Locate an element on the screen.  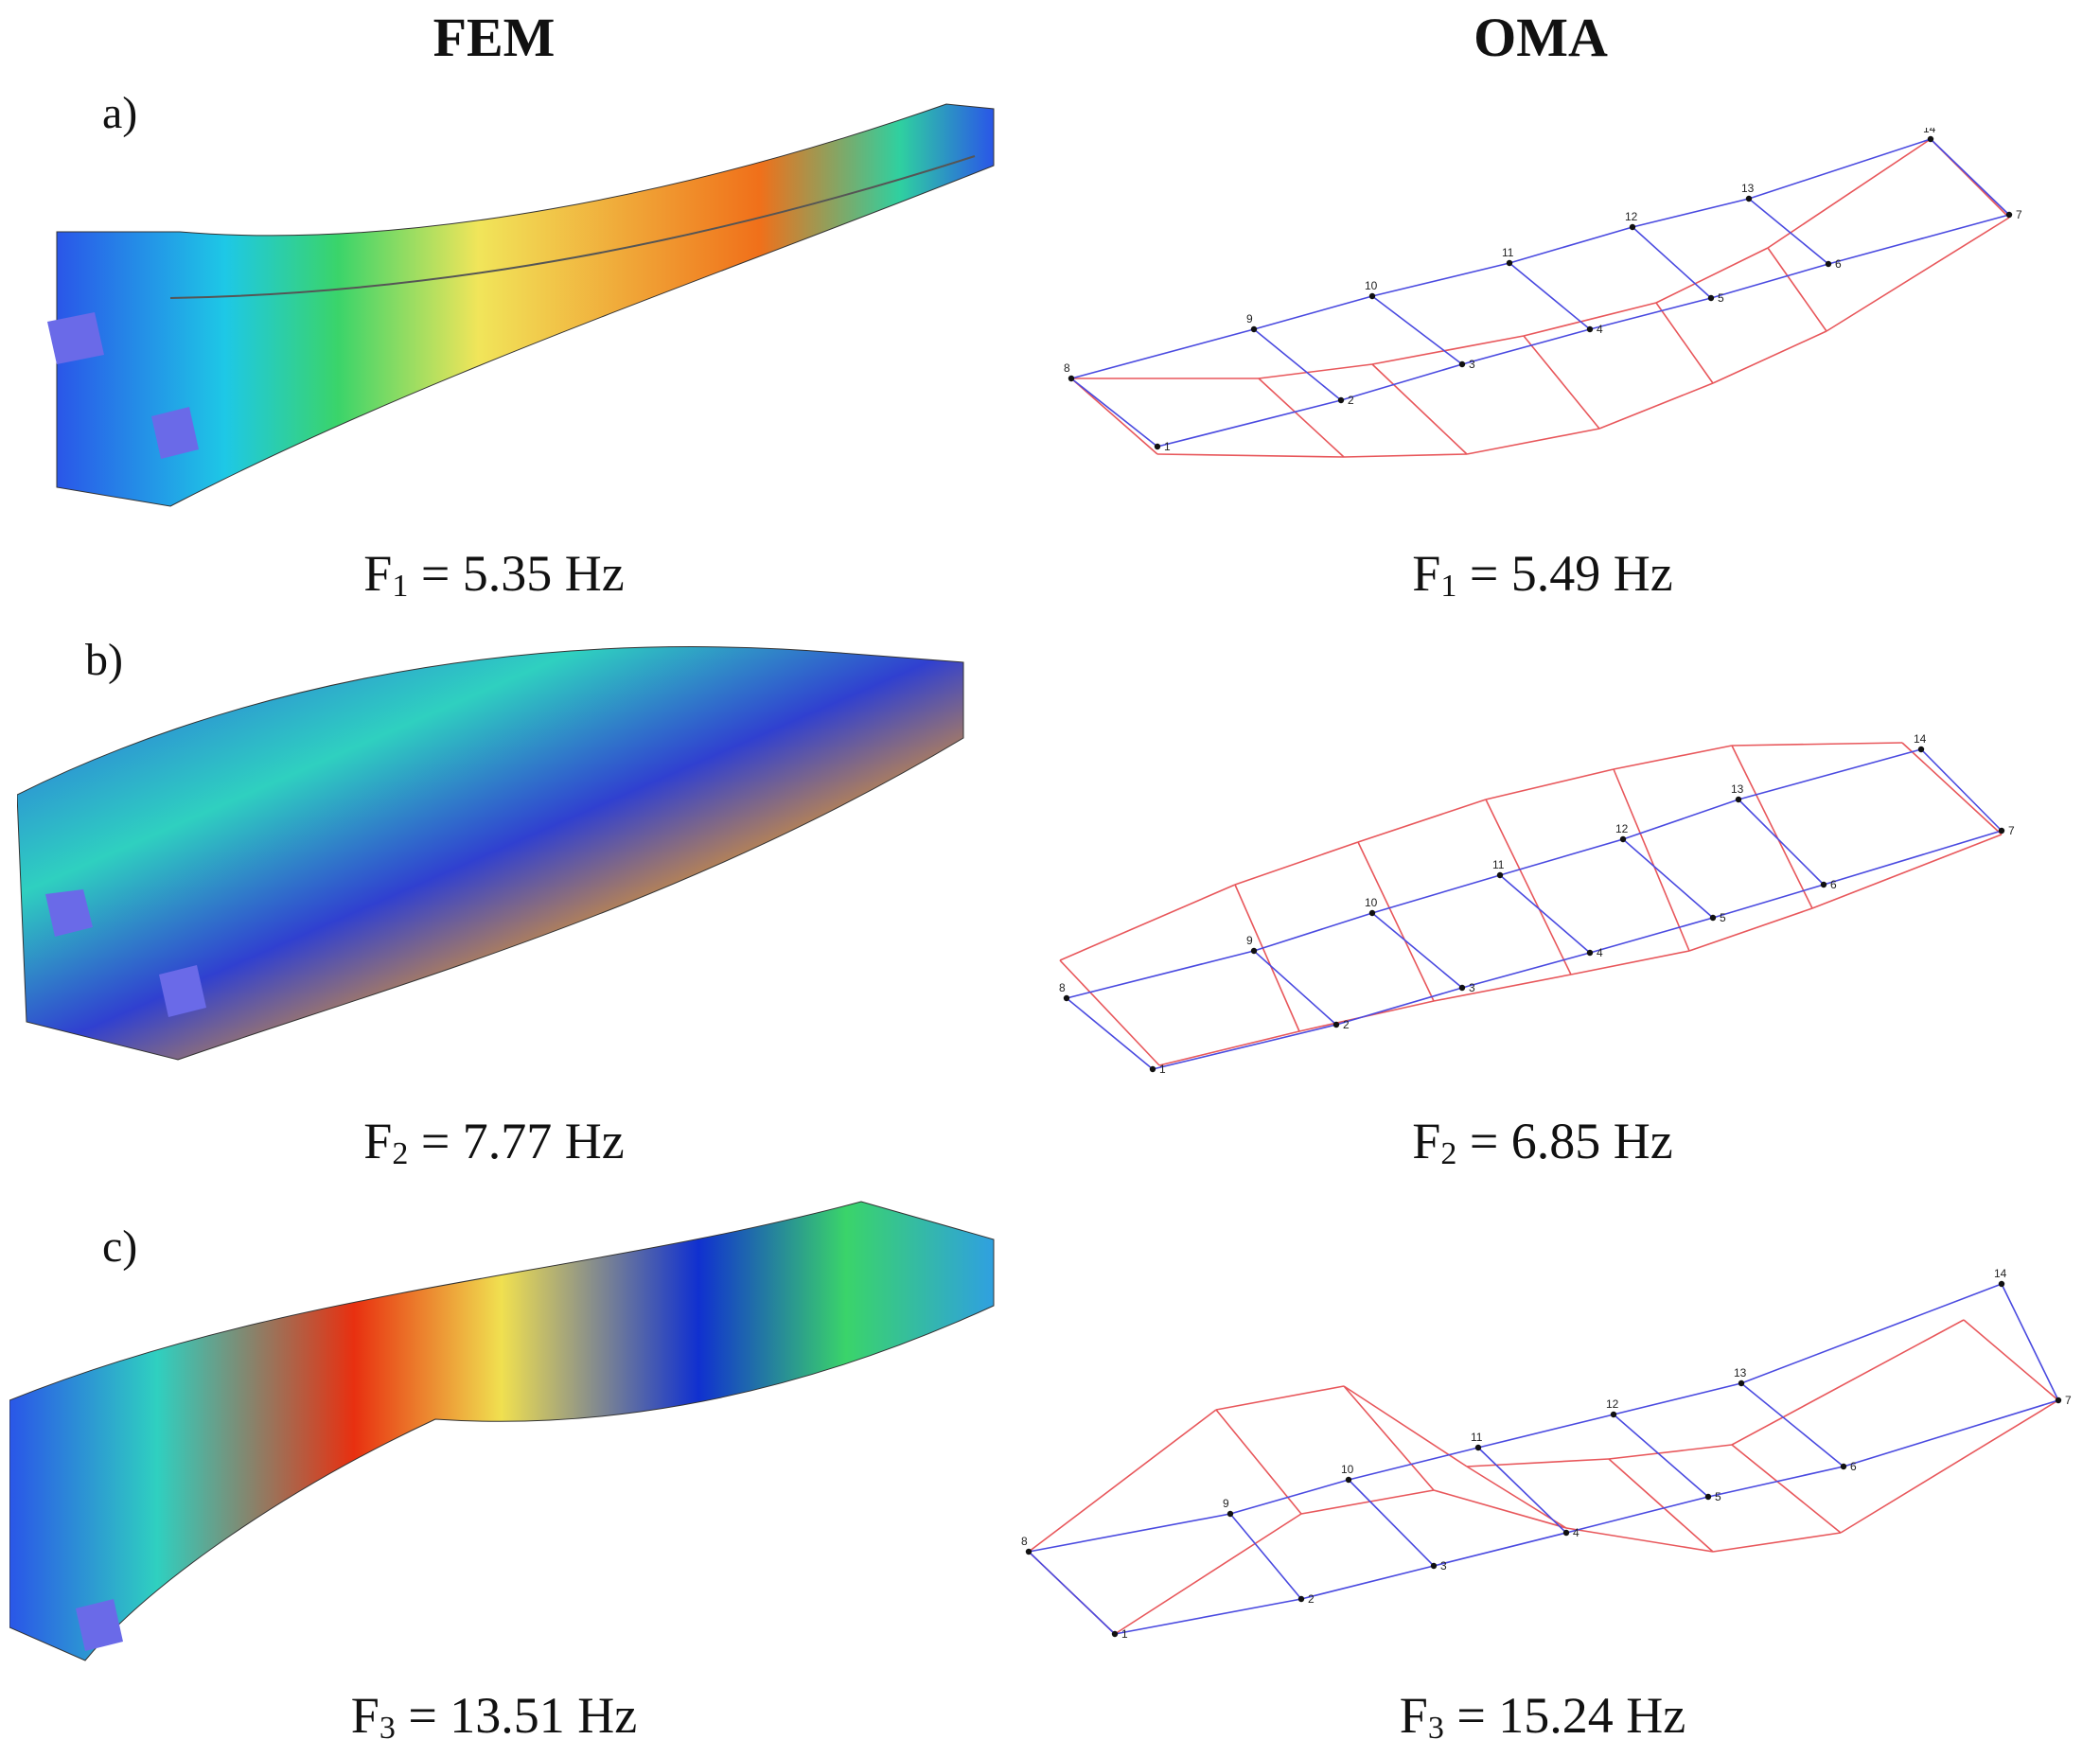
oma-frequency-3: F3 = 15.24 Hz is located at coordinates (1542, 1717).